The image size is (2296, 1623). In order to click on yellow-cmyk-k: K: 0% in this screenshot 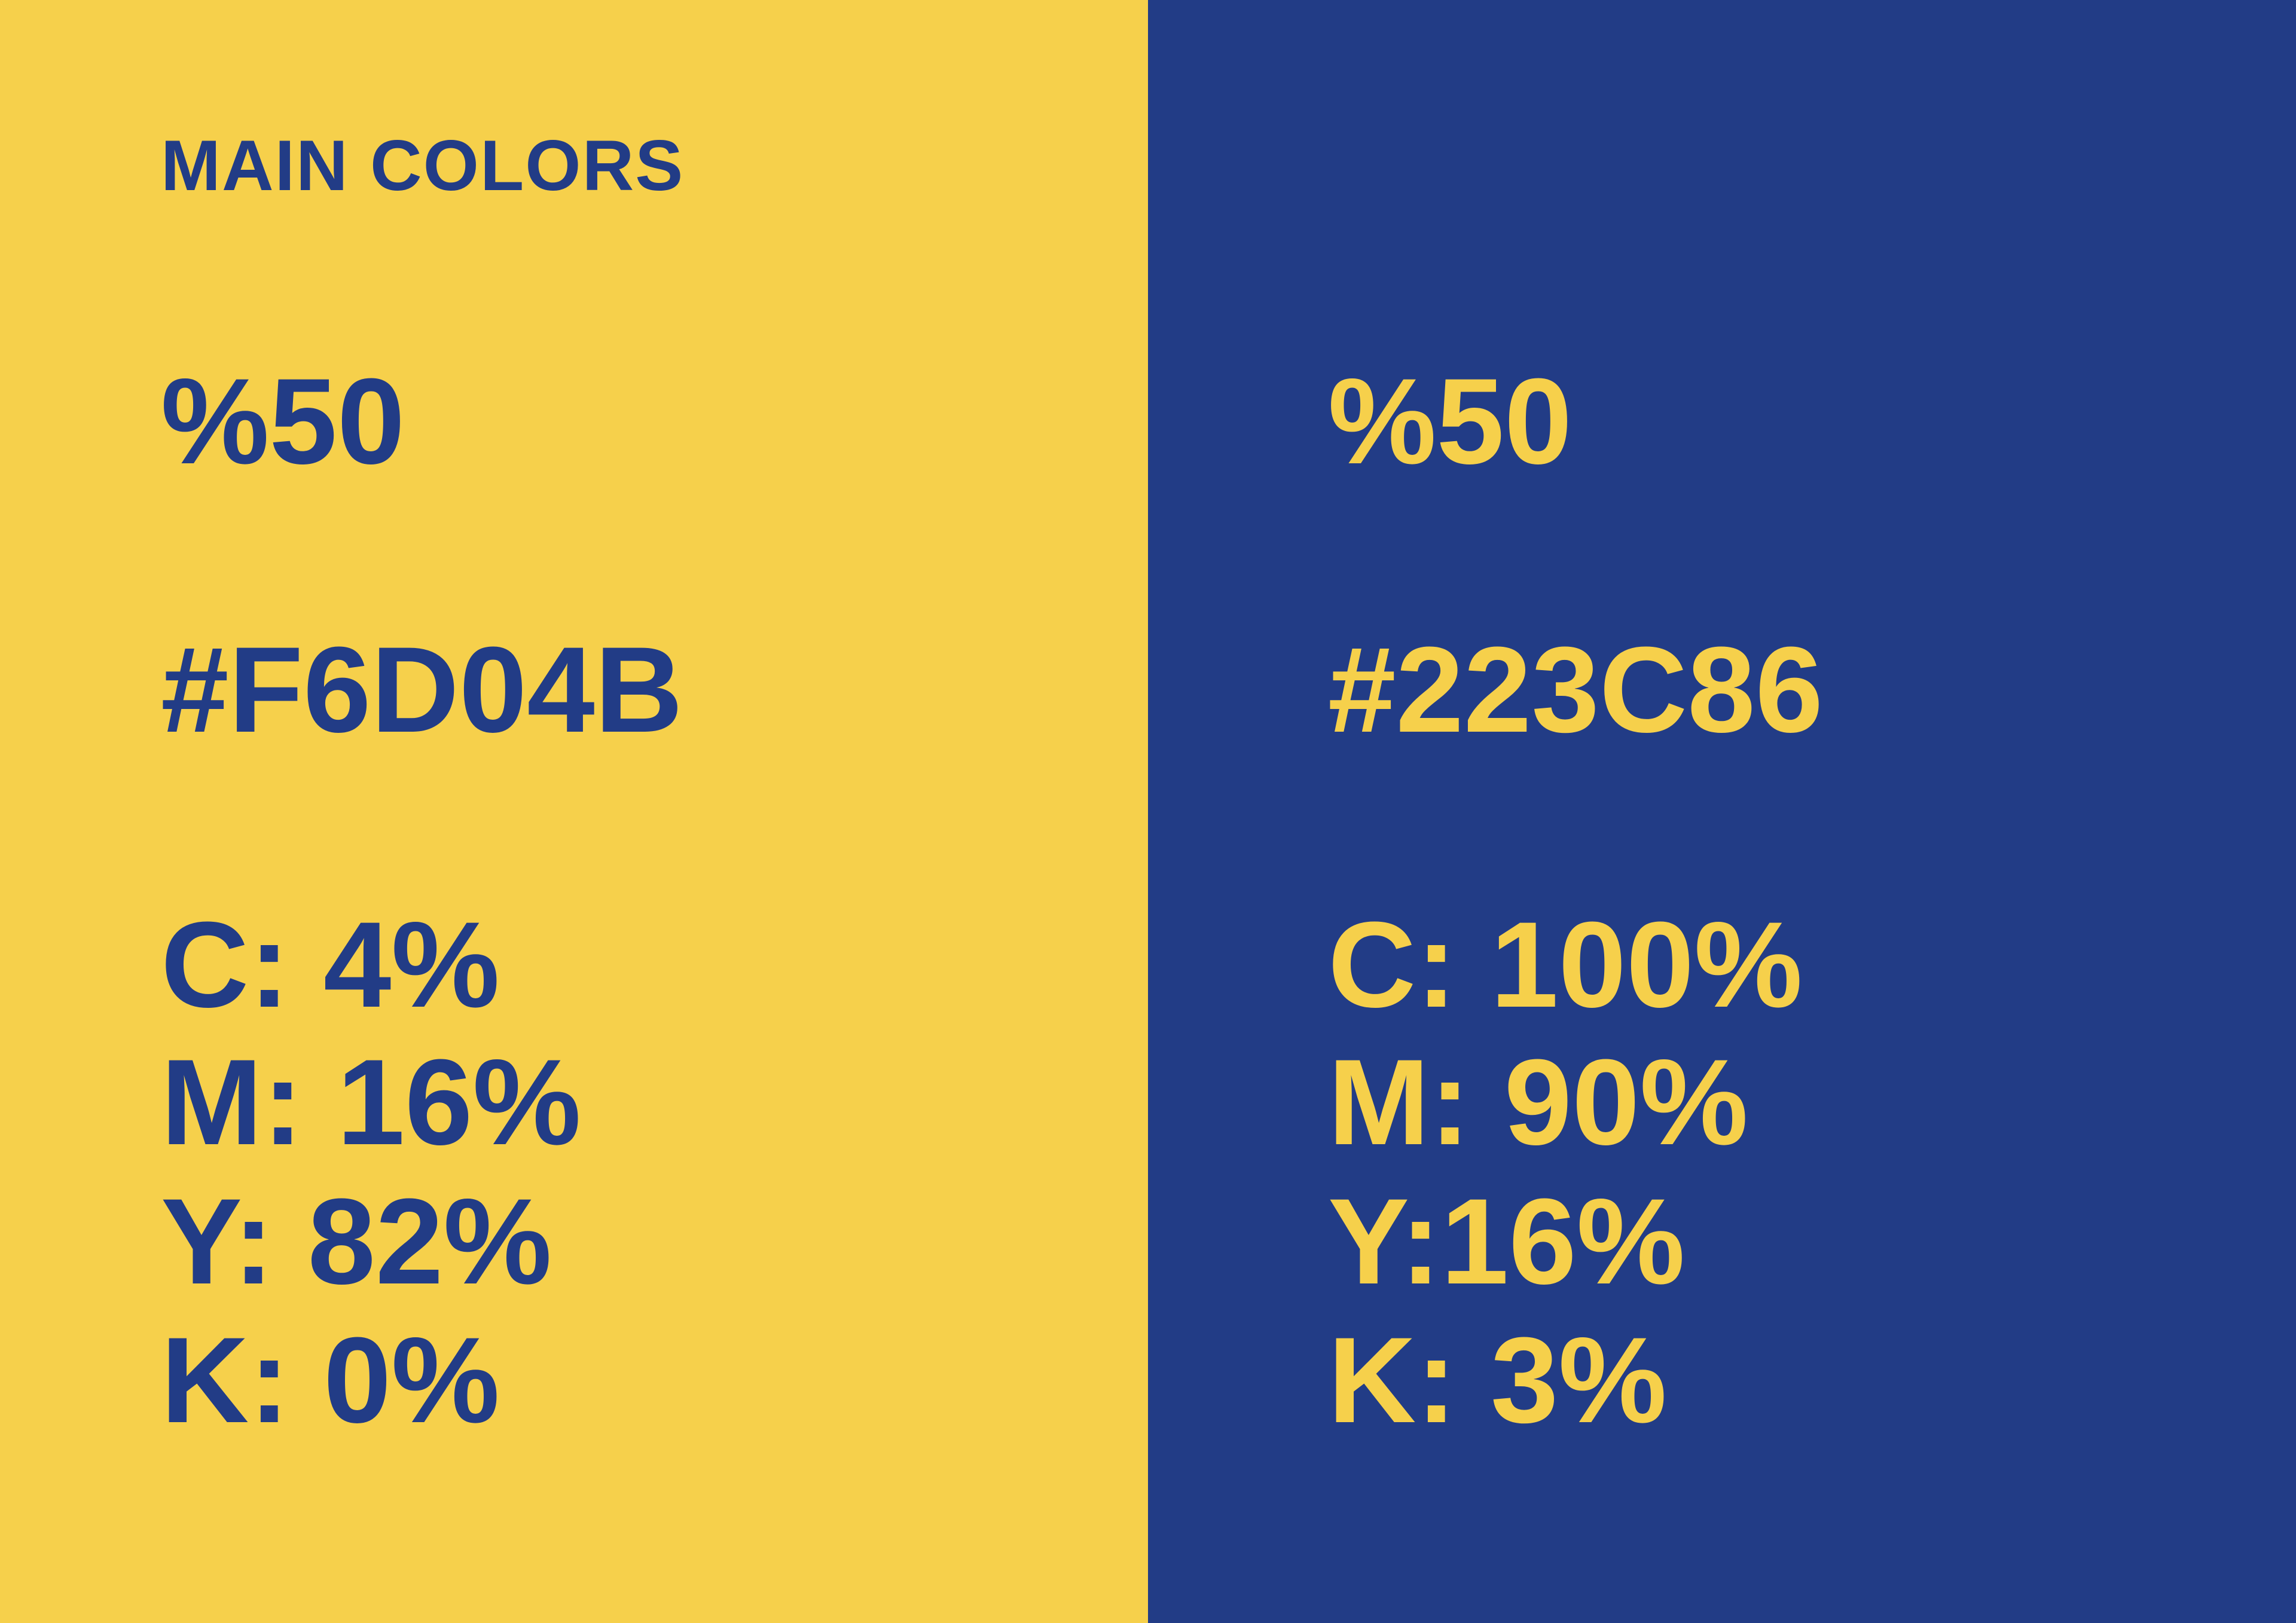, I will do `click(330, 1380)`.